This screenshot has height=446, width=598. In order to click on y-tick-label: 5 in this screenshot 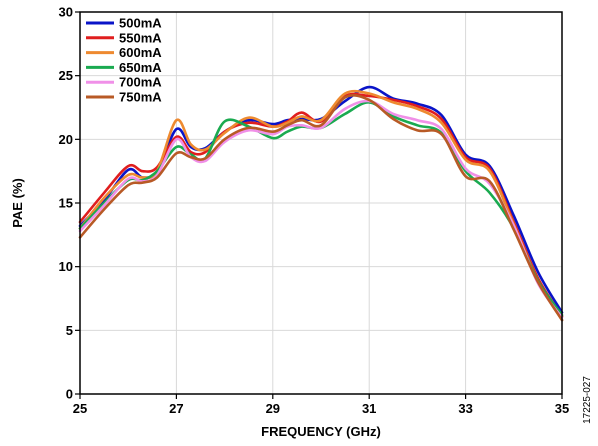, I will do `click(69, 330)`.